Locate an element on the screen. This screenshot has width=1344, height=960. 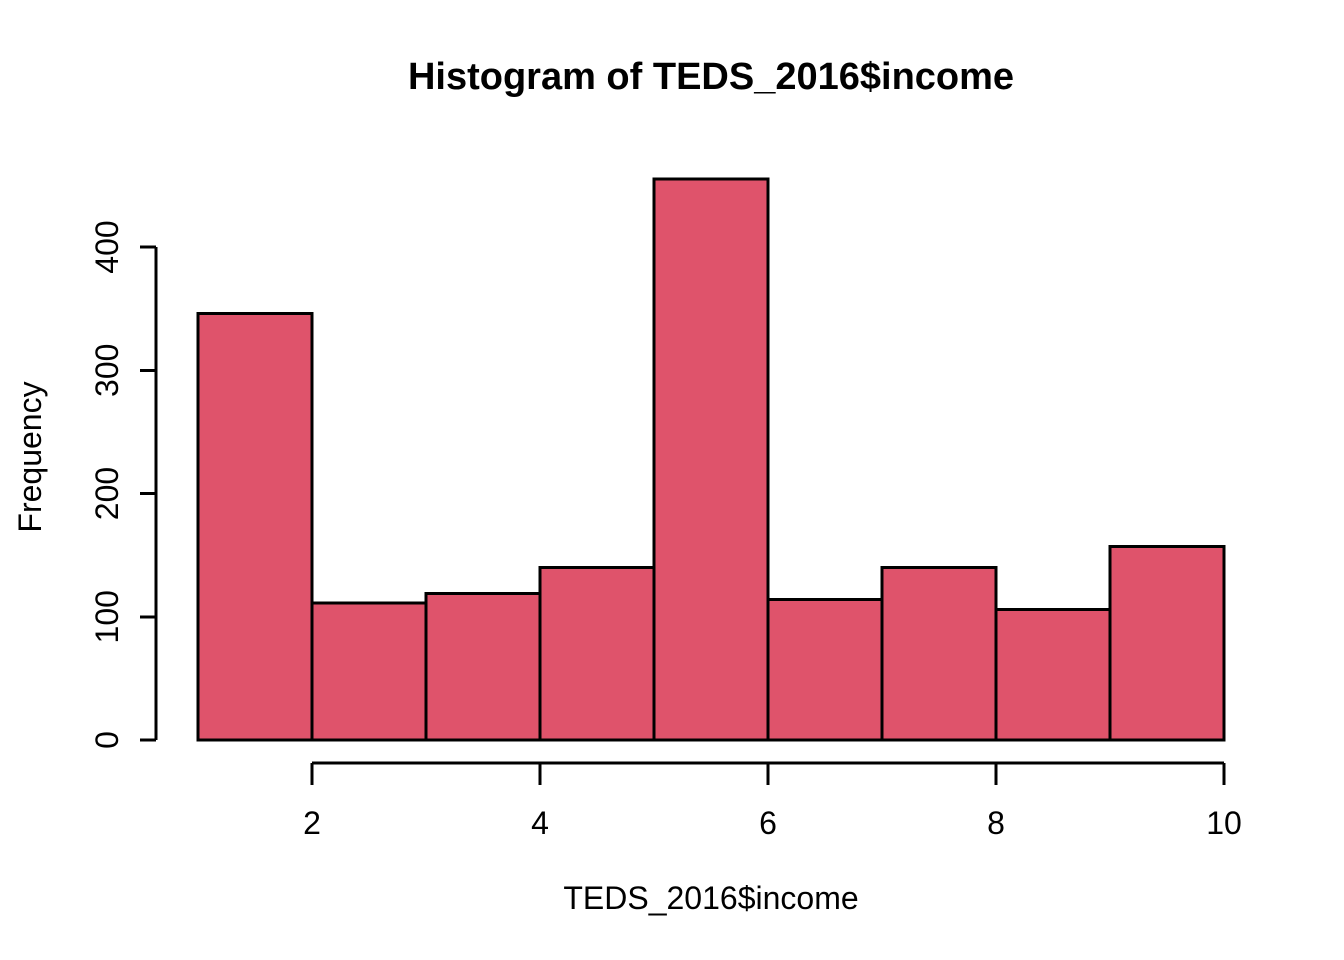
x-tick-label: 10 is located at coordinates (1224, 823).